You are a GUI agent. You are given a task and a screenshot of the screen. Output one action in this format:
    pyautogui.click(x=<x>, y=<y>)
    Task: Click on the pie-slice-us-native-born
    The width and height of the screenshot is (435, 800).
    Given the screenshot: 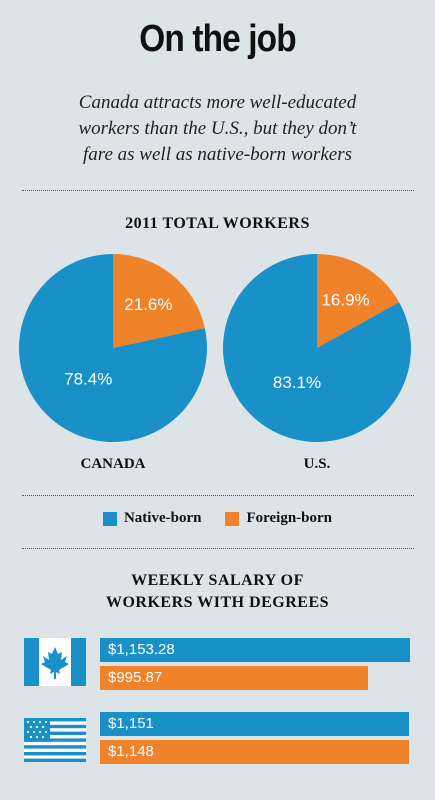 What is the action you would take?
    pyautogui.click(x=317, y=348)
    